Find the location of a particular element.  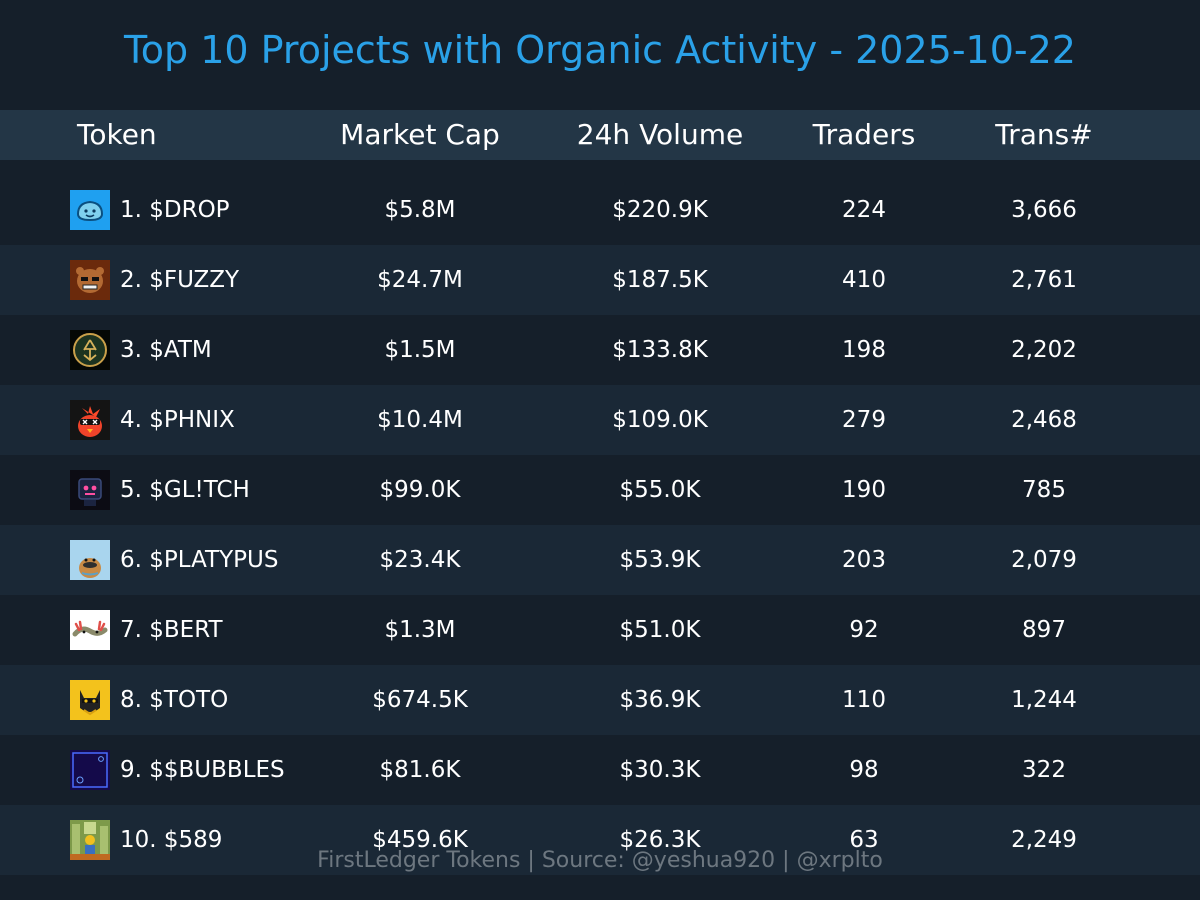

table-row: 5. $GL!TCH $99.0K $55.0K 190 785 is located at coordinates (600, 490).